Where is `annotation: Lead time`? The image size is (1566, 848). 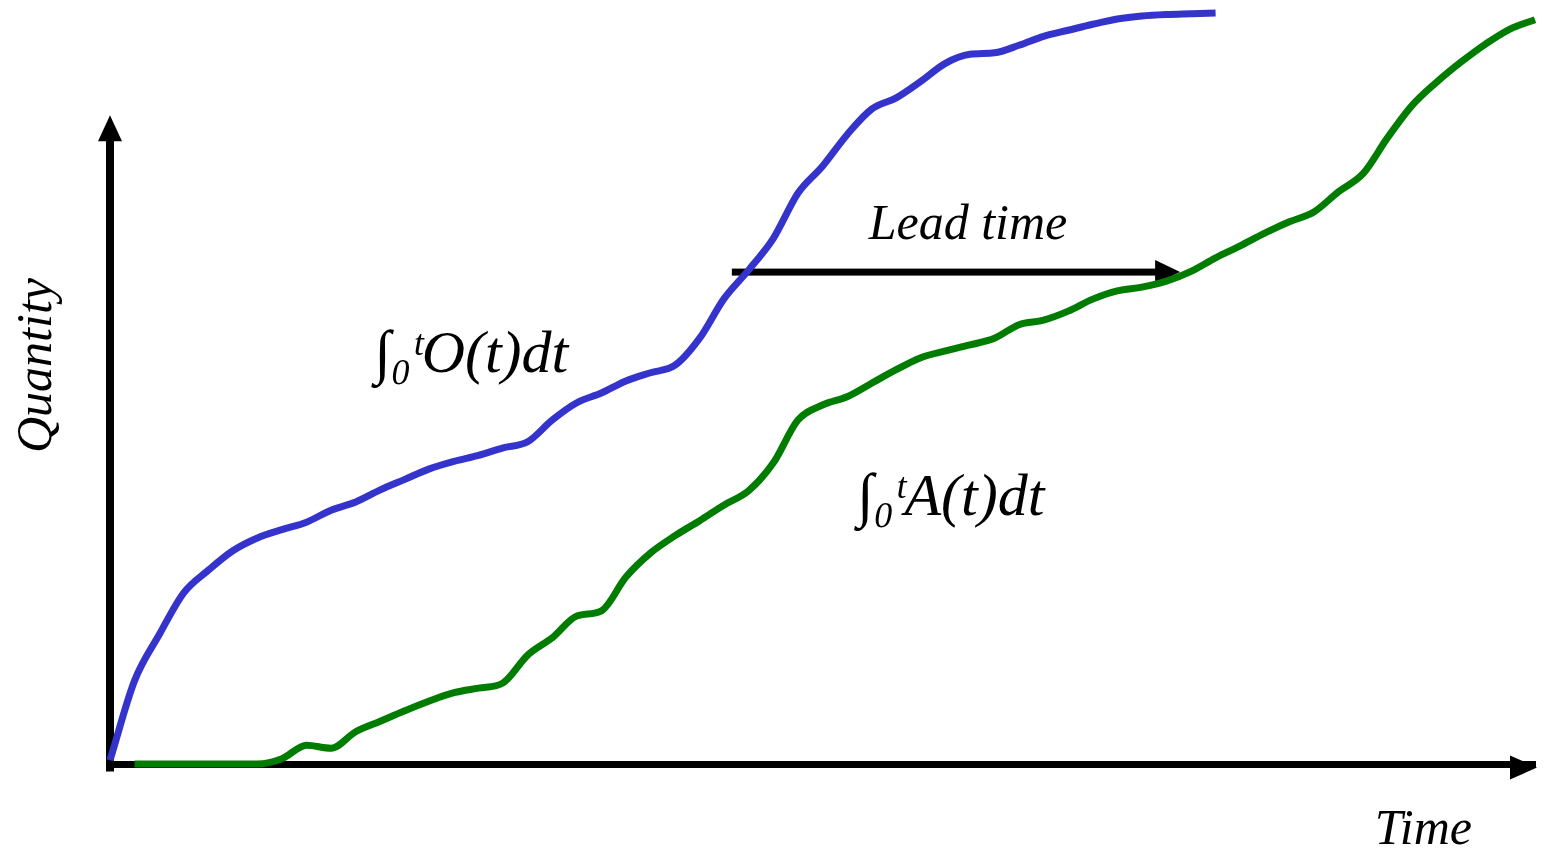 annotation: Lead time is located at coordinates (967, 222).